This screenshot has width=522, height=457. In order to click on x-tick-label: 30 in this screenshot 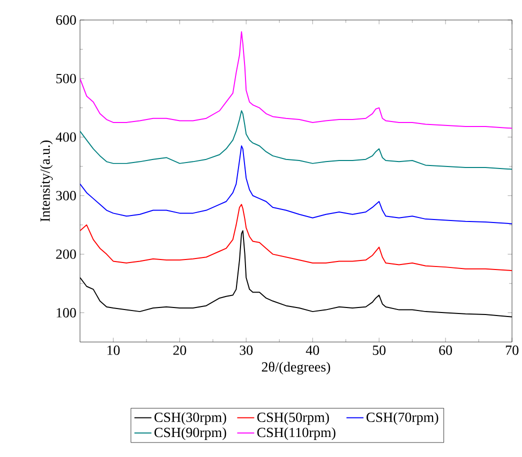, I will do `click(246, 350)`.